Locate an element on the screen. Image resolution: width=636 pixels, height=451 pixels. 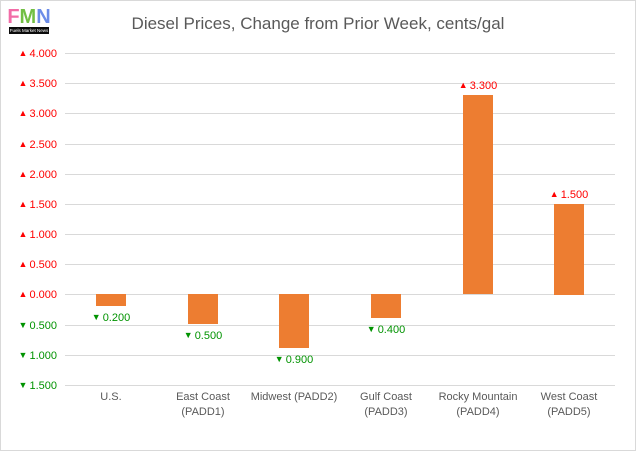
bar-value-label: ▼ 0.400 is located at coordinates (386, 329).